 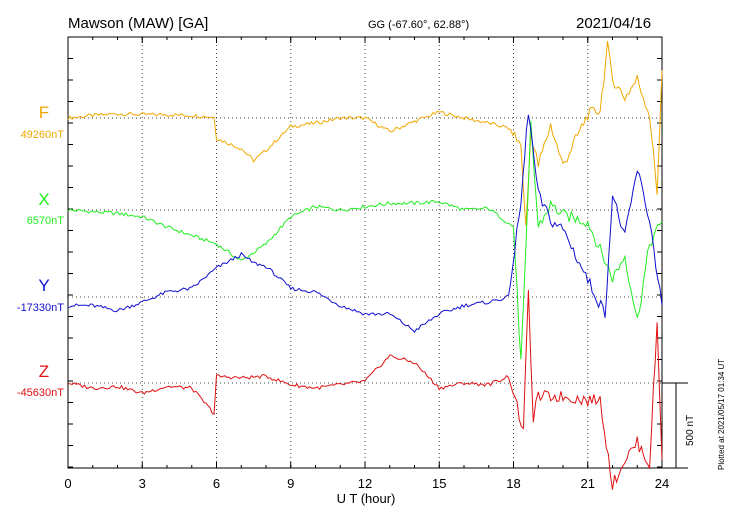 I want to click on series-label-Y: Y, so click(x=43, y=285).